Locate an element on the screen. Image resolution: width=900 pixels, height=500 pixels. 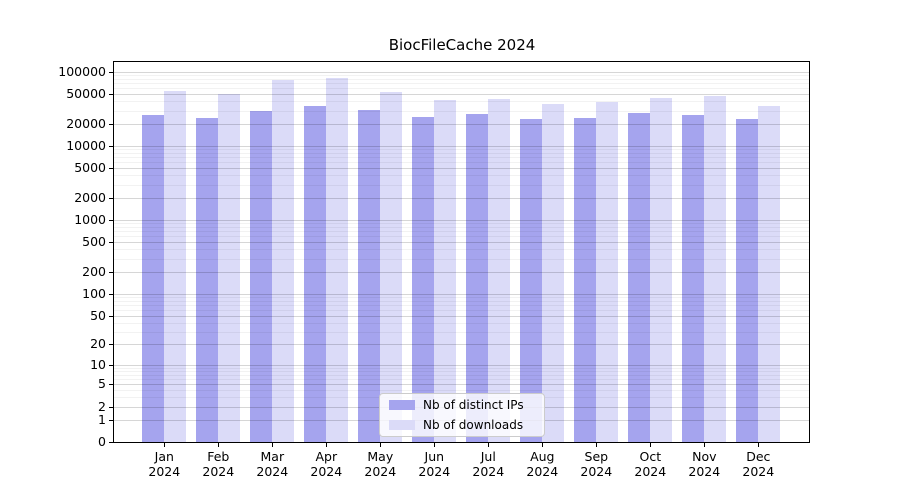
y-tick-label: 500 is located at coordinates (94, 242).